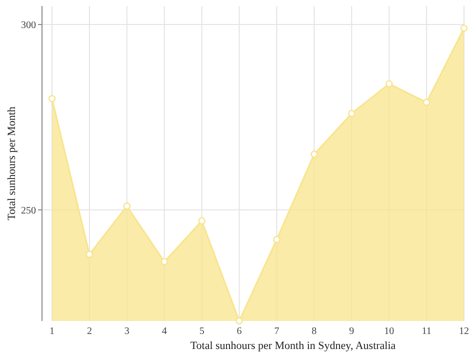 The height and width of the screenshot is (355, 474). What do you see at coordinates (28, 210) in the screenshot?
I see `y-tick-label: 250` at bounding box center [28, 210].